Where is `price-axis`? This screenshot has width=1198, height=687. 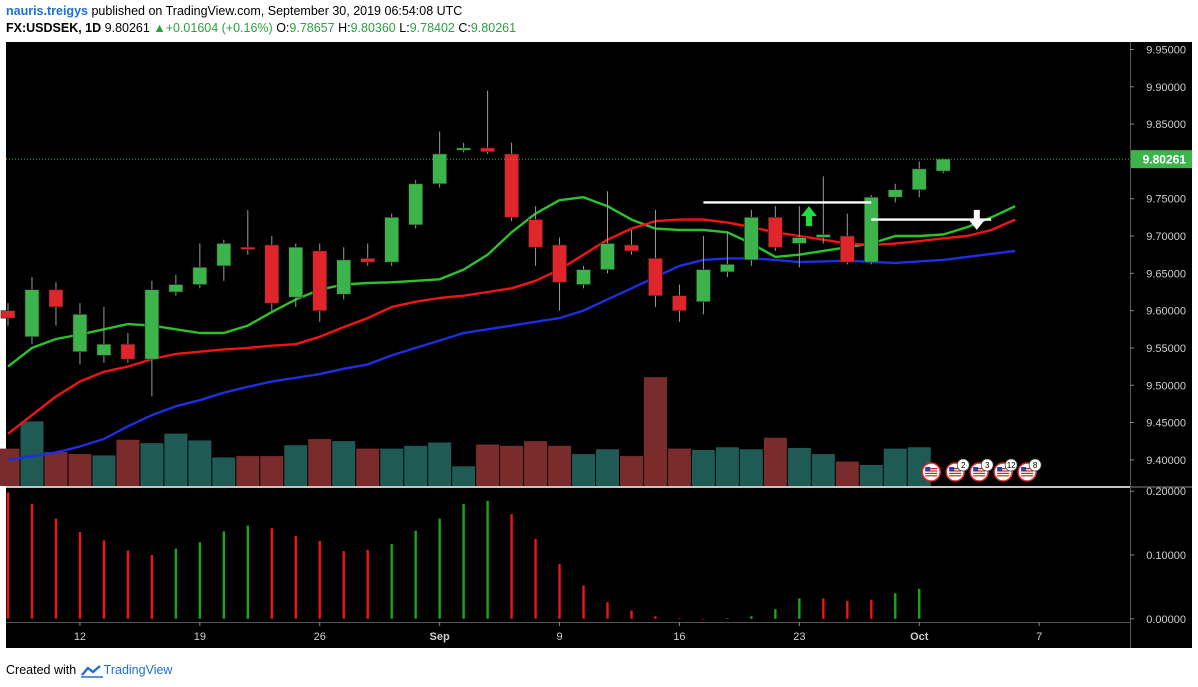
price-axis is located at coordinates (1161, 345).